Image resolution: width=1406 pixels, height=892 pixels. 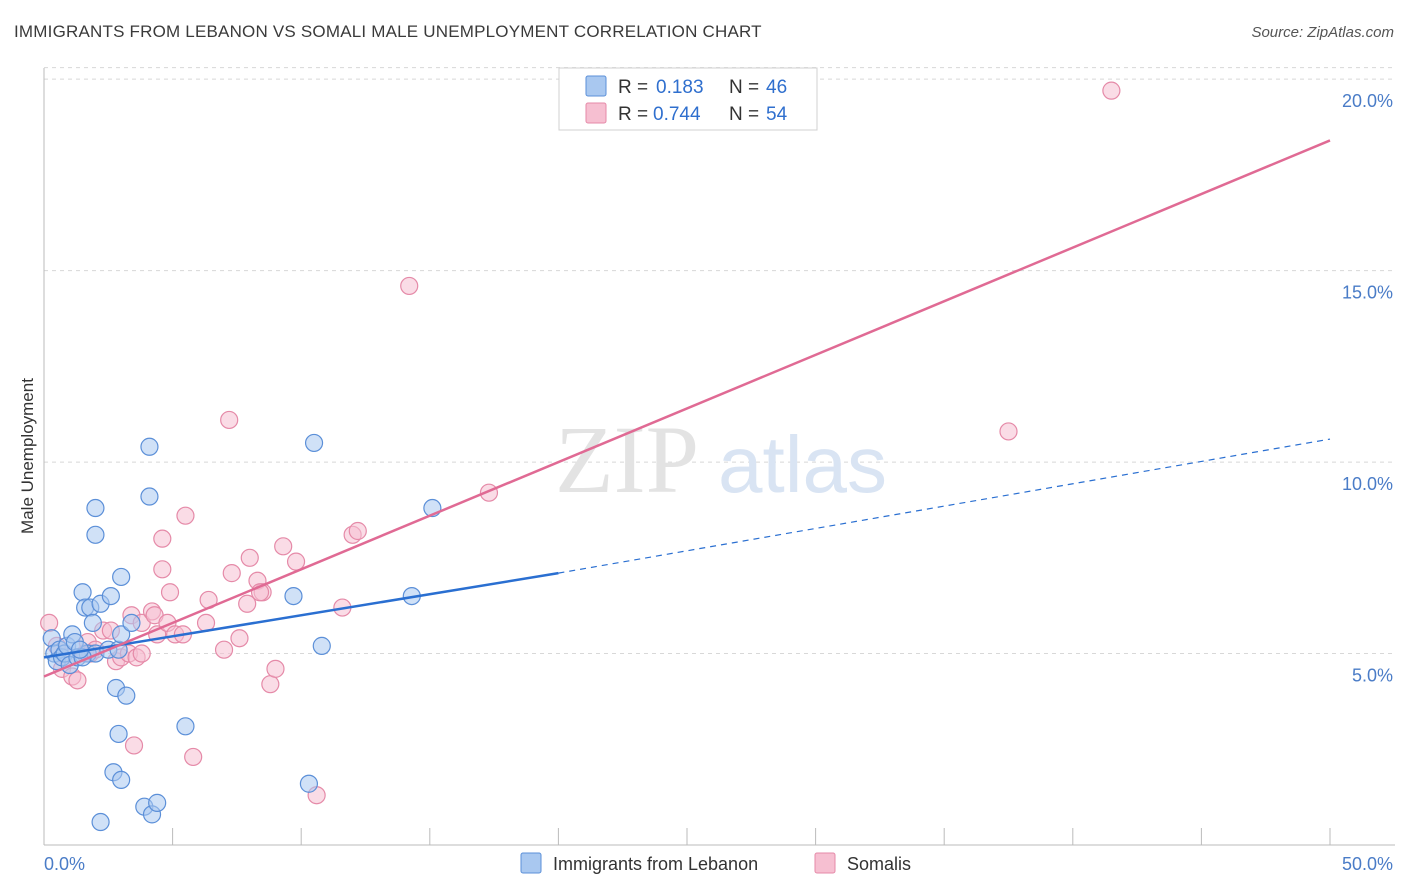 I want to click on watermark-atlas: atlas, so click(x=802, y=464).